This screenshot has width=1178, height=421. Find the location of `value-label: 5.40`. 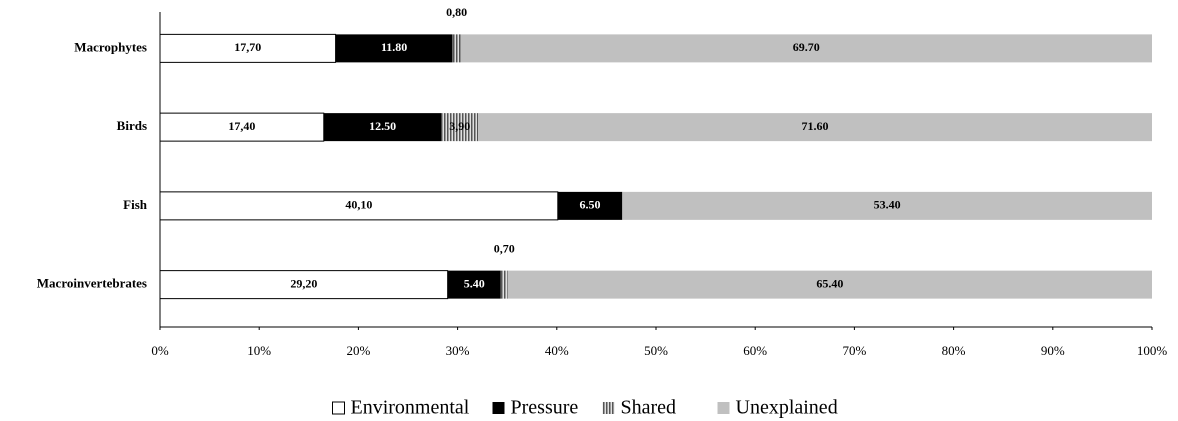

value-label: 5.40 is located at coordinates (474, 283).